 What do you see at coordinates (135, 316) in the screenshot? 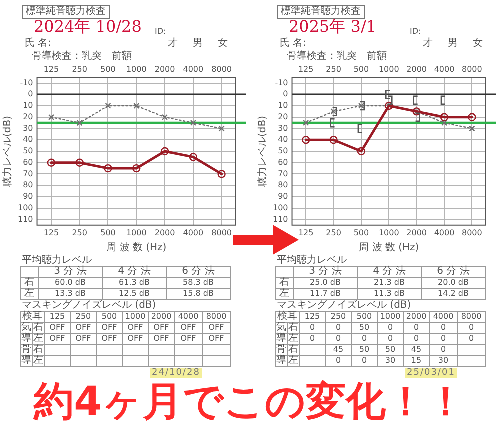
I see `category-label: 1000` at bounding box center [135, 316].